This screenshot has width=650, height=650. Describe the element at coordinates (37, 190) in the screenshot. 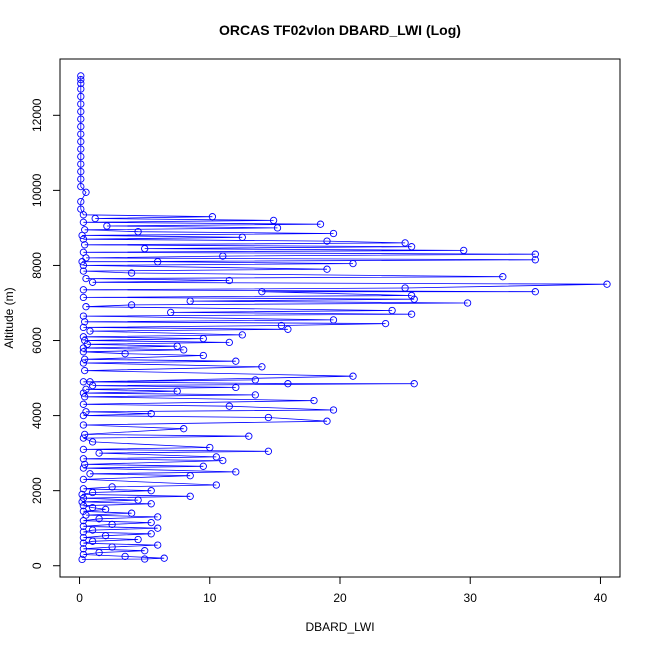

I see `y-tick-label: 10000` at that location.